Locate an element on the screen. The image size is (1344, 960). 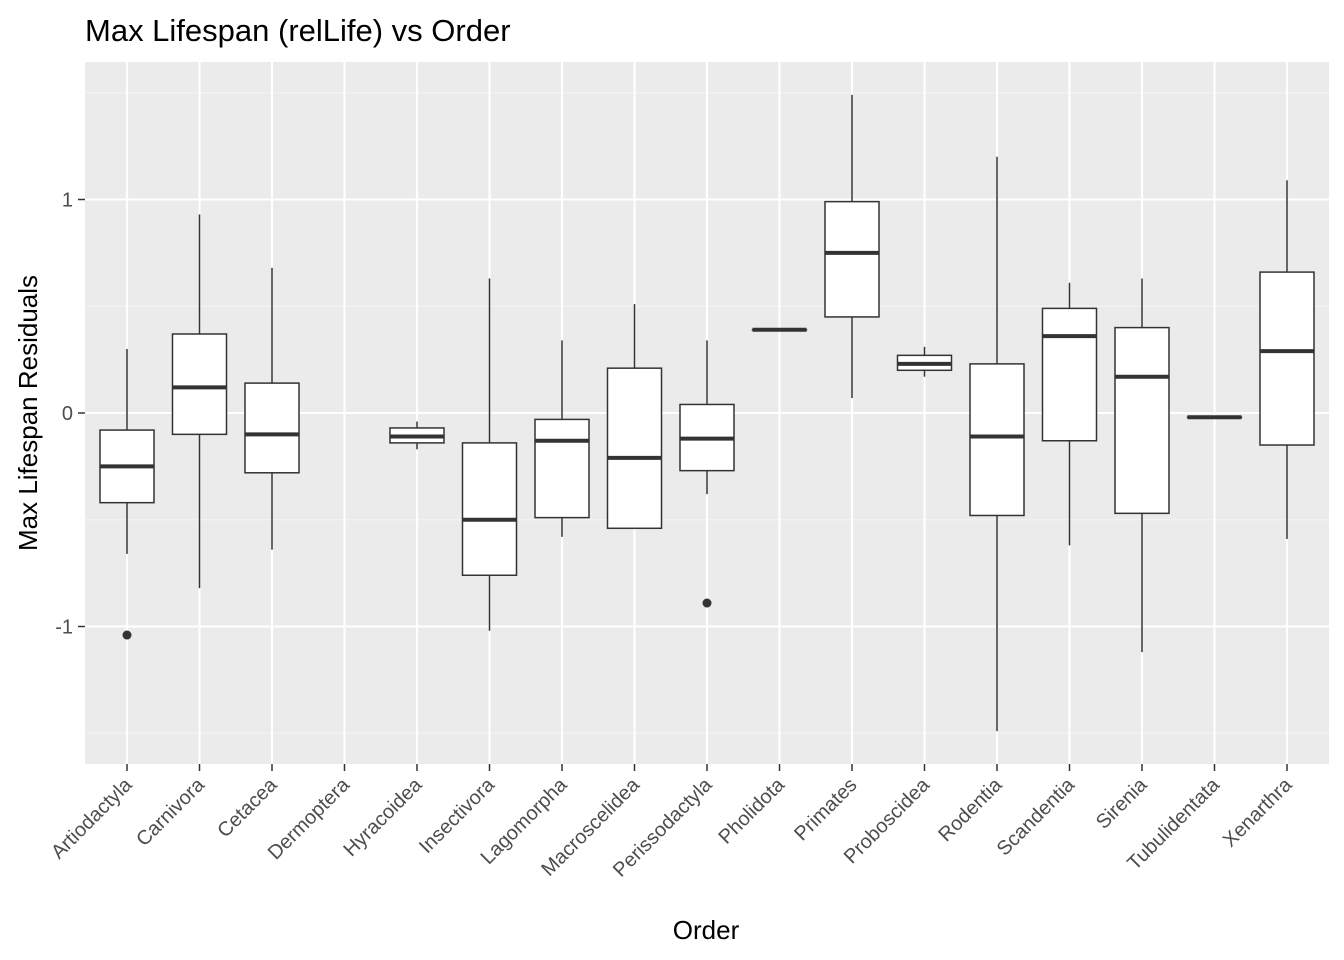
box-artiodactyla is located at coordinates (127, 494).